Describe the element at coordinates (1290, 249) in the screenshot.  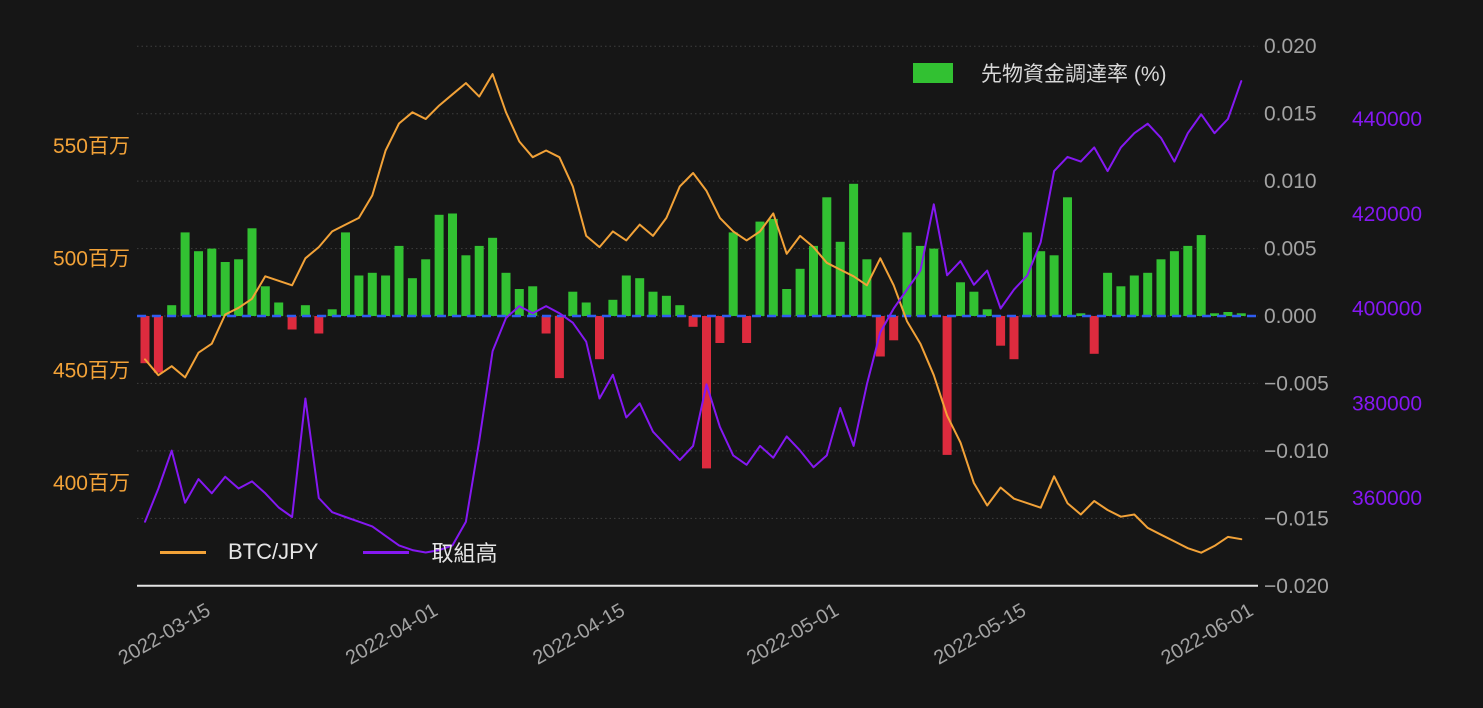
I see `funding-tick-label: 0.005` at that location.